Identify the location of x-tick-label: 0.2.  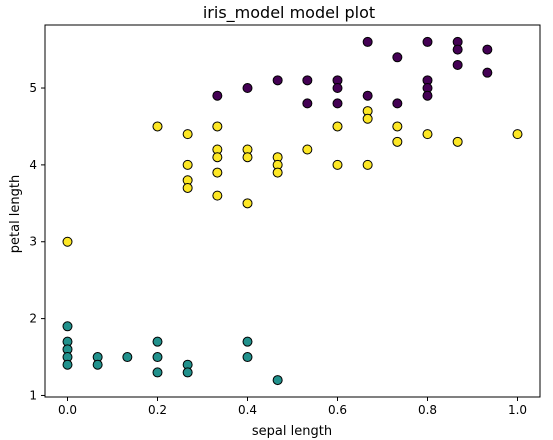
(157, 410).